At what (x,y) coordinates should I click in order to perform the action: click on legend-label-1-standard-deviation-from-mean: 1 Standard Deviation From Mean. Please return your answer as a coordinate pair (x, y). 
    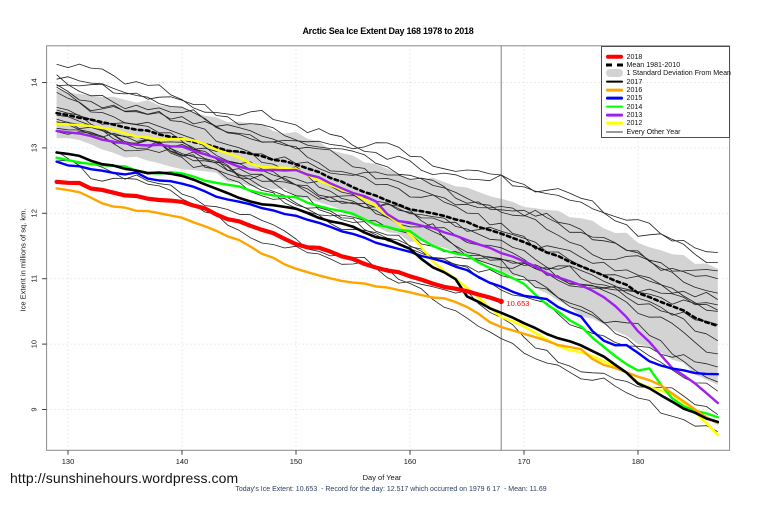
    Looking at the image, I should click on (679, 73).